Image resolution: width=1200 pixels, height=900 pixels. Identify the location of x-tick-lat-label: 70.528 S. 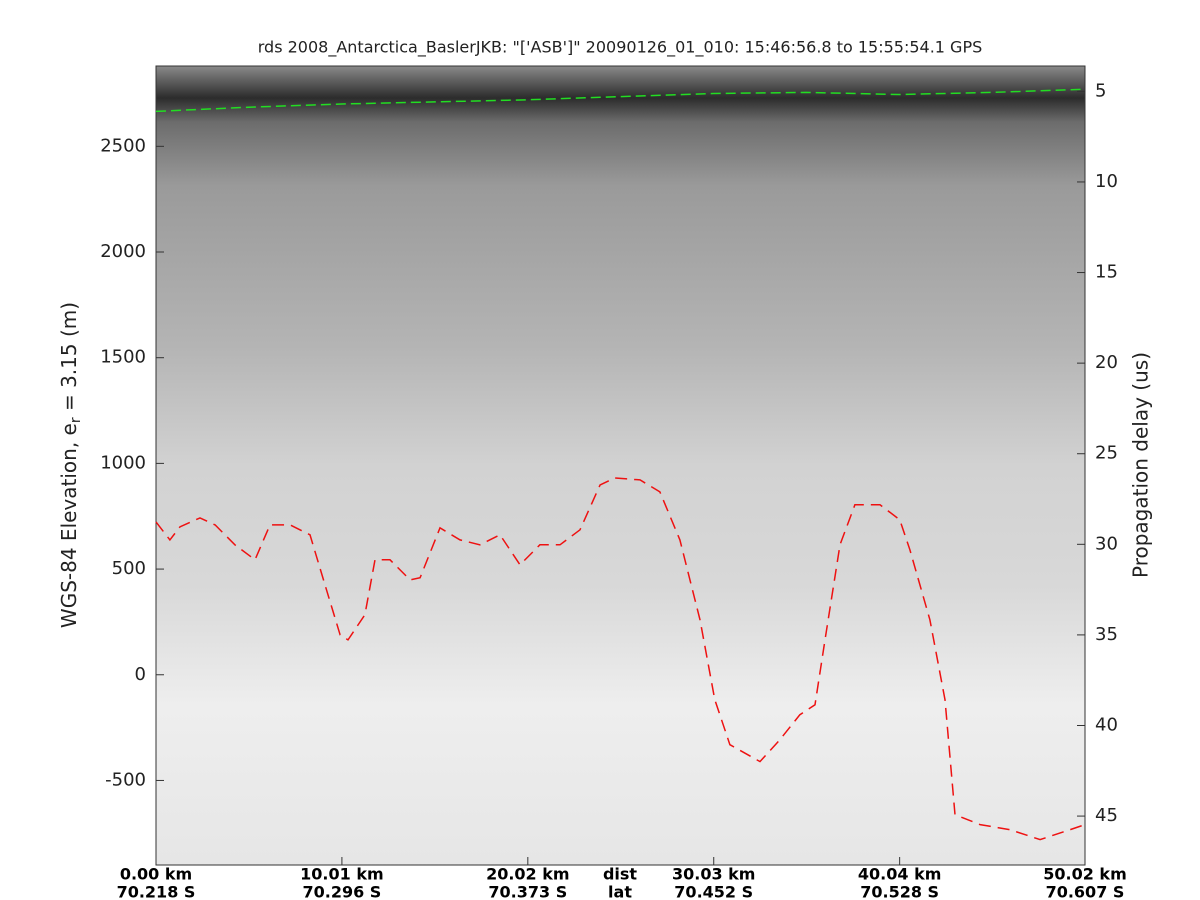
(899, 891).